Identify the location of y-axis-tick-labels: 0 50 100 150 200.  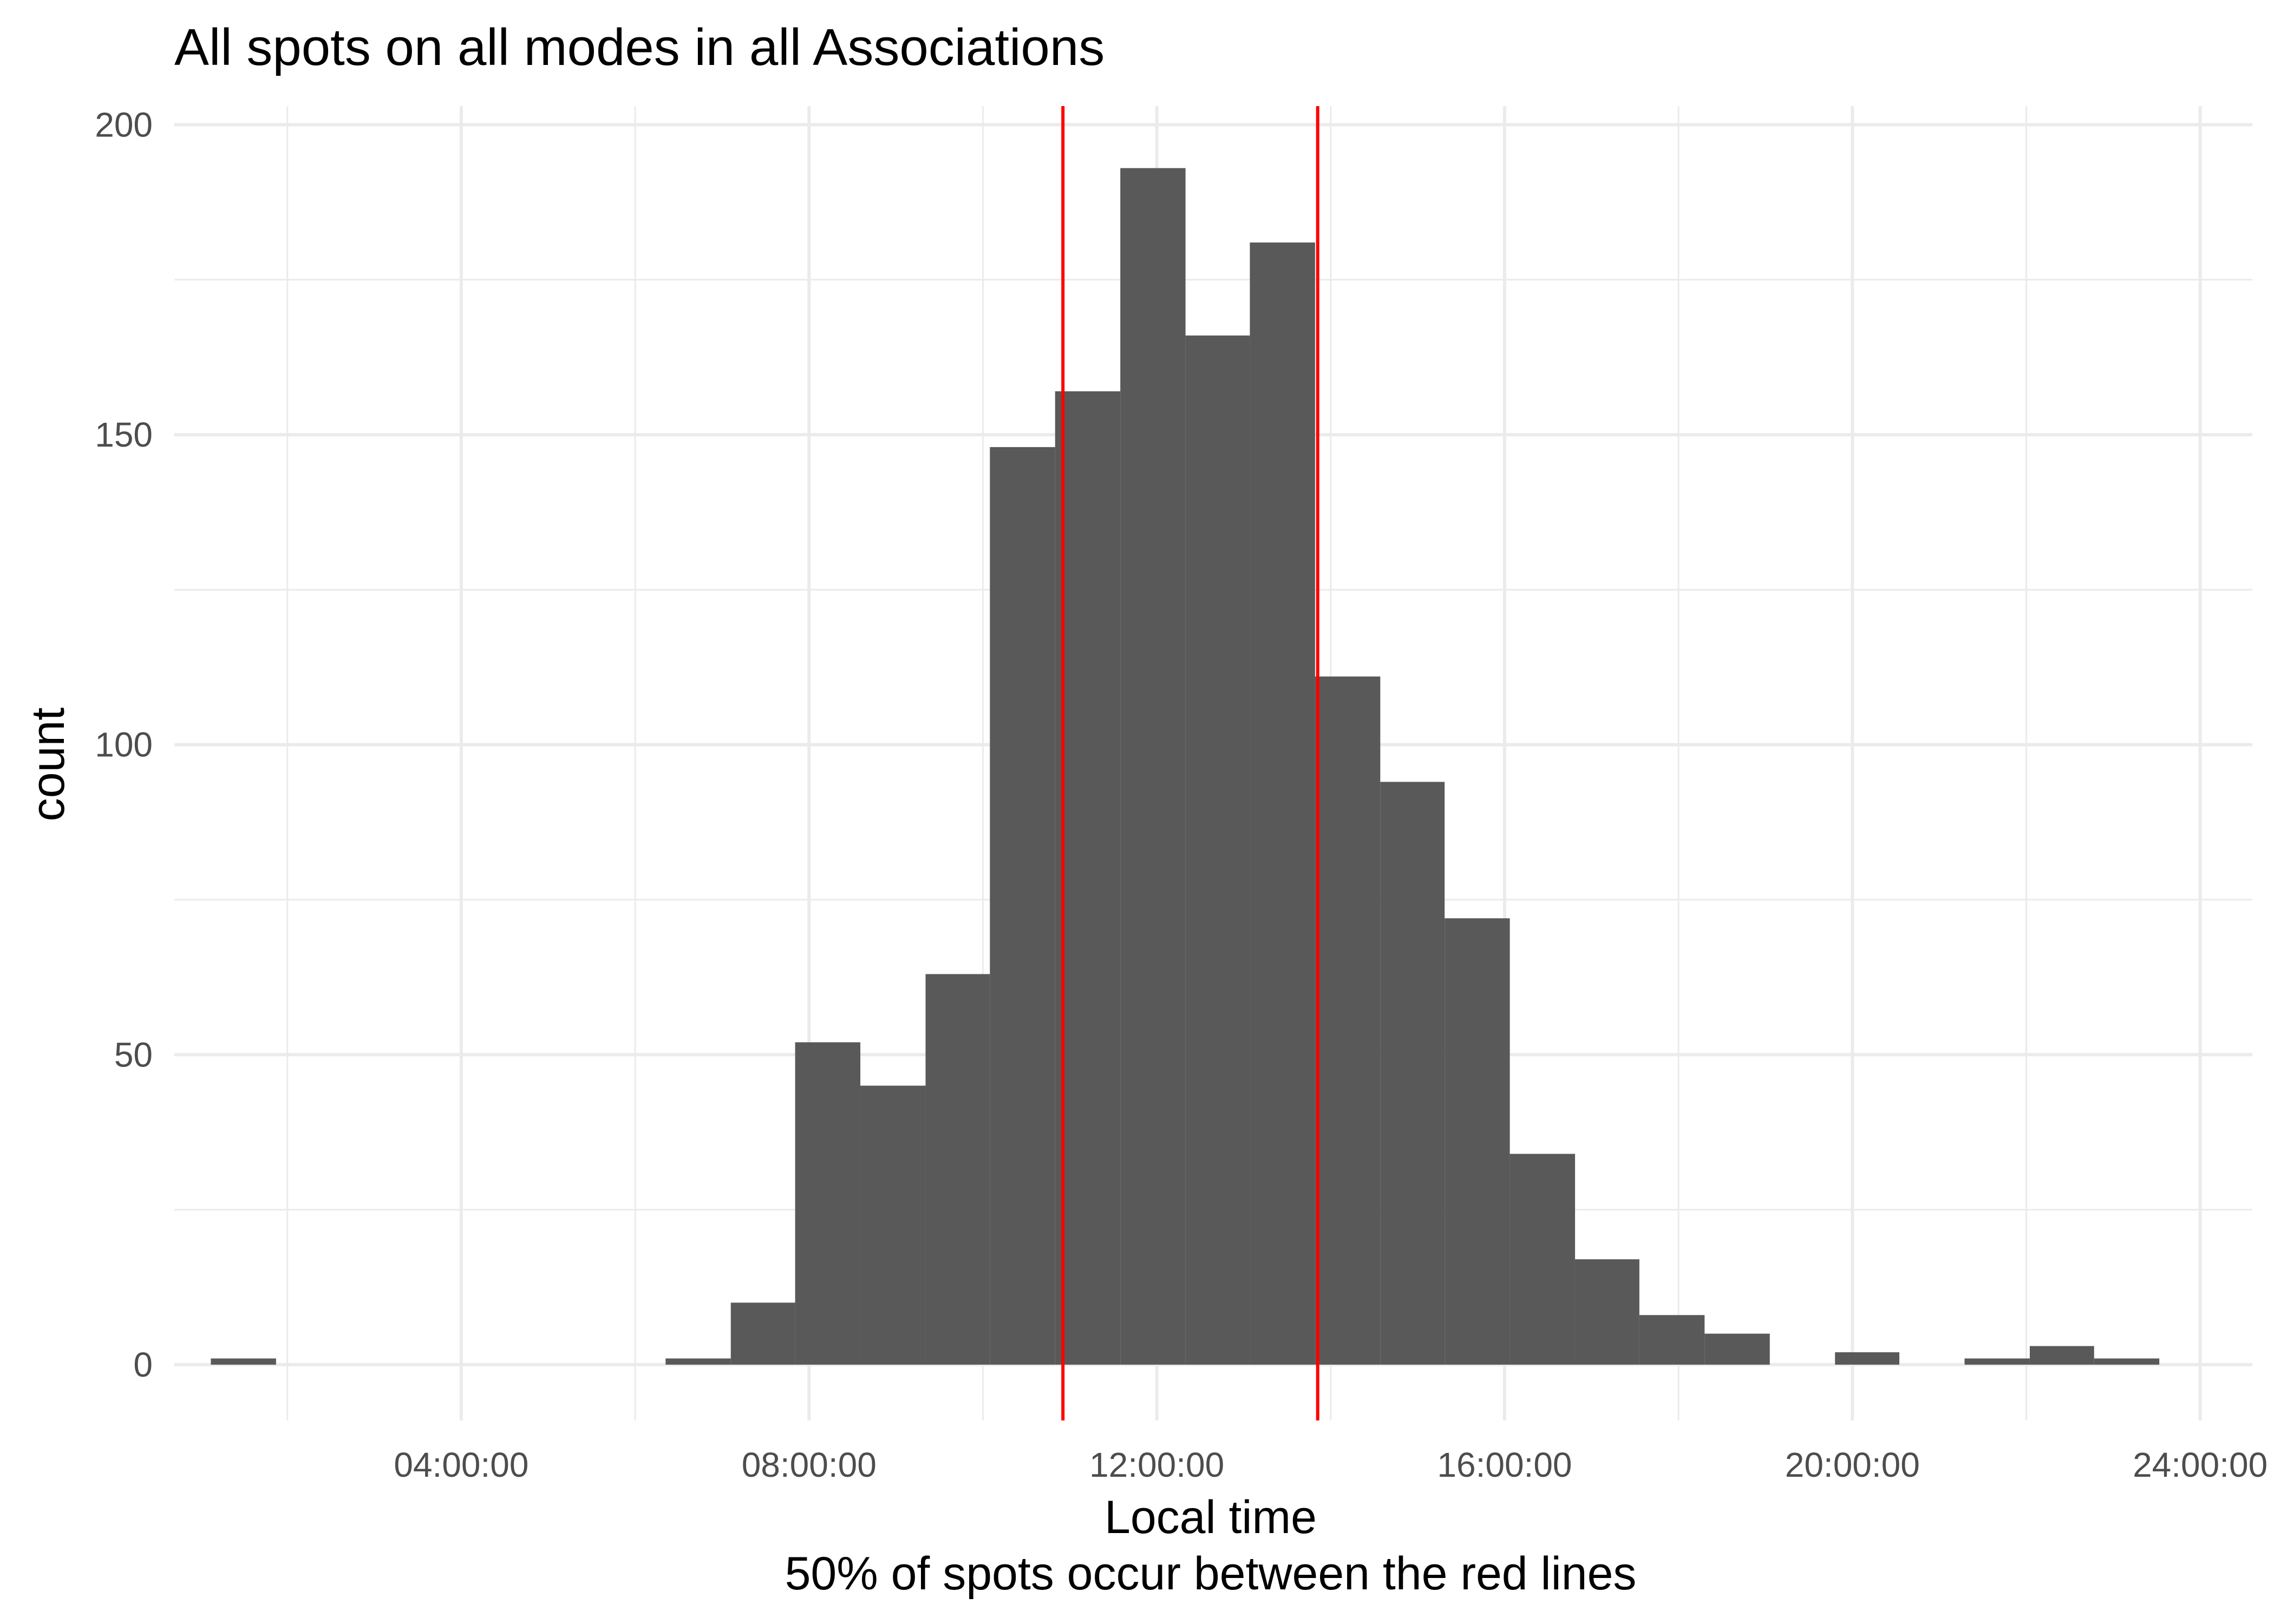
(124, 744).